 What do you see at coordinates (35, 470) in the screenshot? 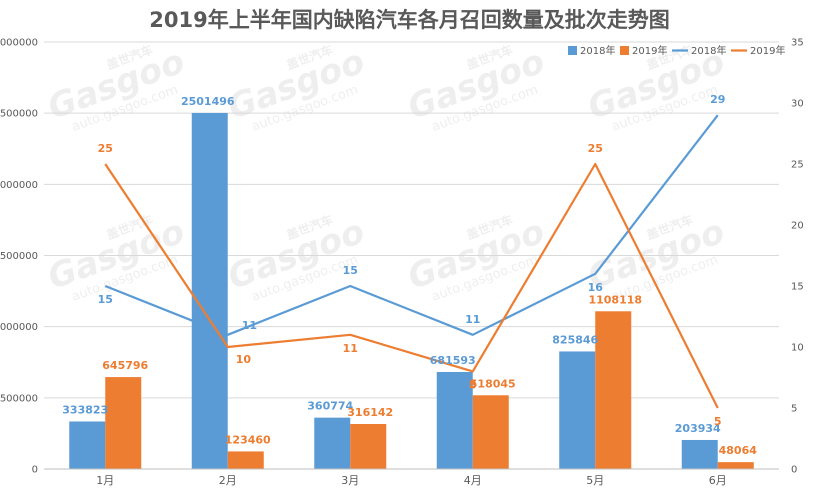
I see `y-left-tick-label: 0` at bounding box center [35, 470].